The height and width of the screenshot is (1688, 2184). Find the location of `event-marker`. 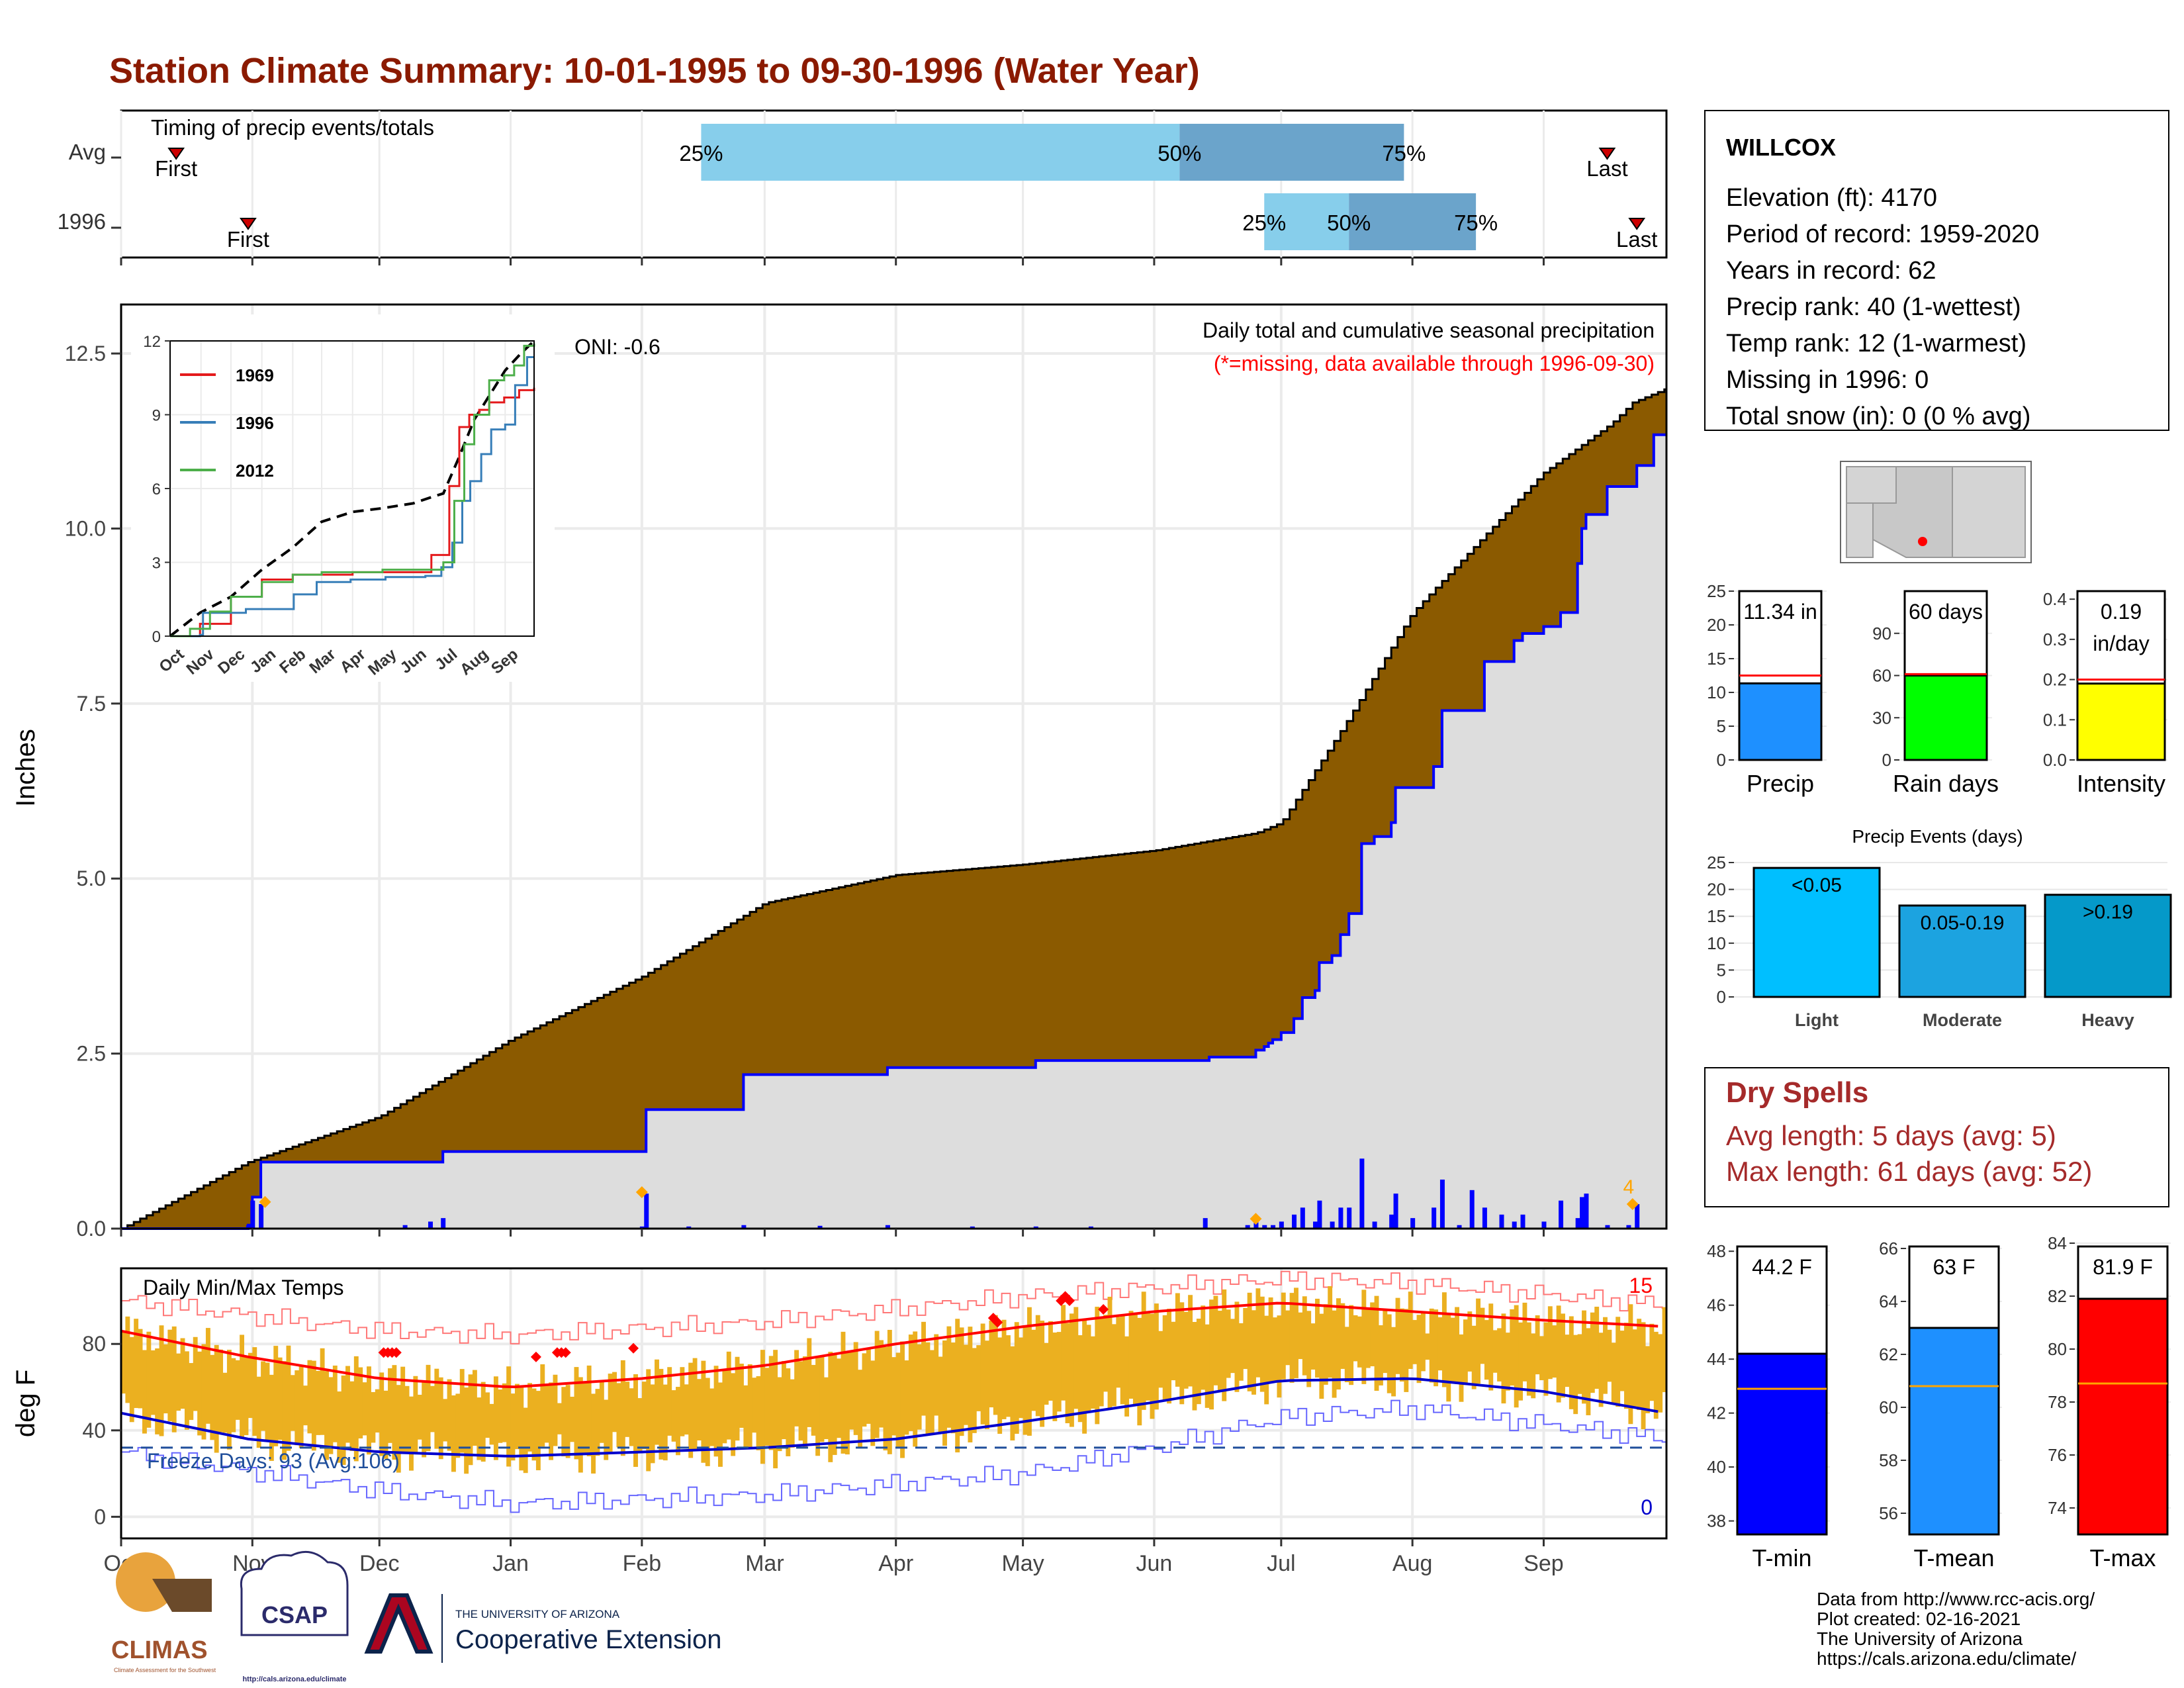

event-marker is located at coordinates (265, 1202).